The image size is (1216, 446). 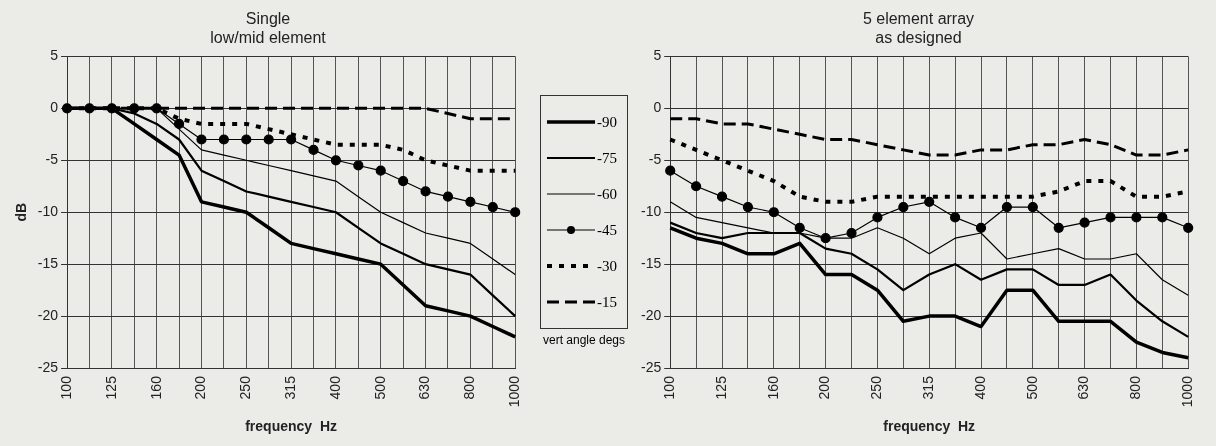 What do you see at coordinates (607, 266) in the screenshot?
I see `legend-label: -30` at bounding box center [607, 266].